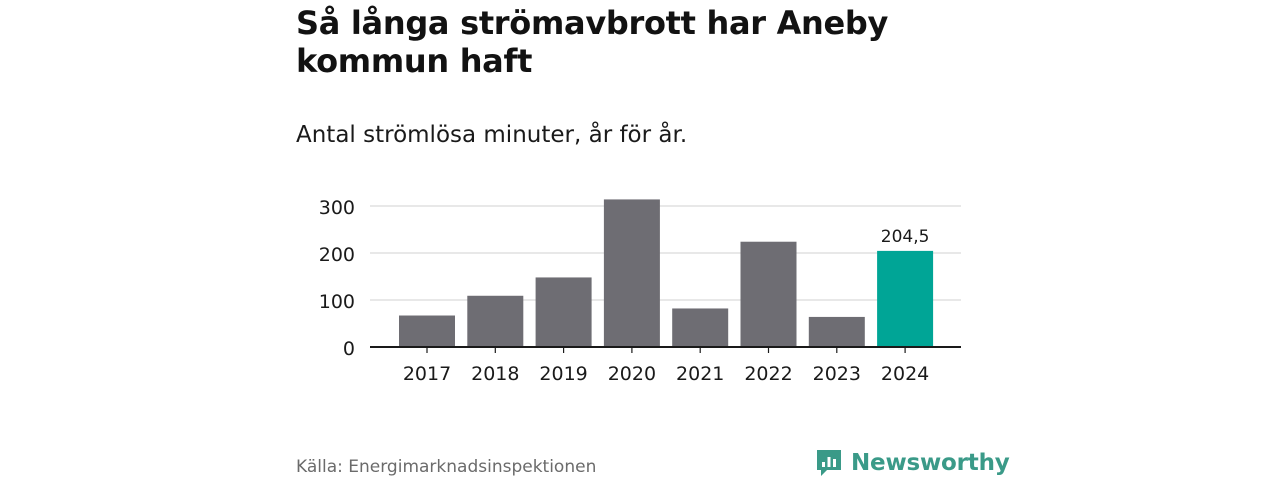 The width and height of the screenshot is (1280, 480). I want to click on y-tick-label: 100, so click(337, 302).